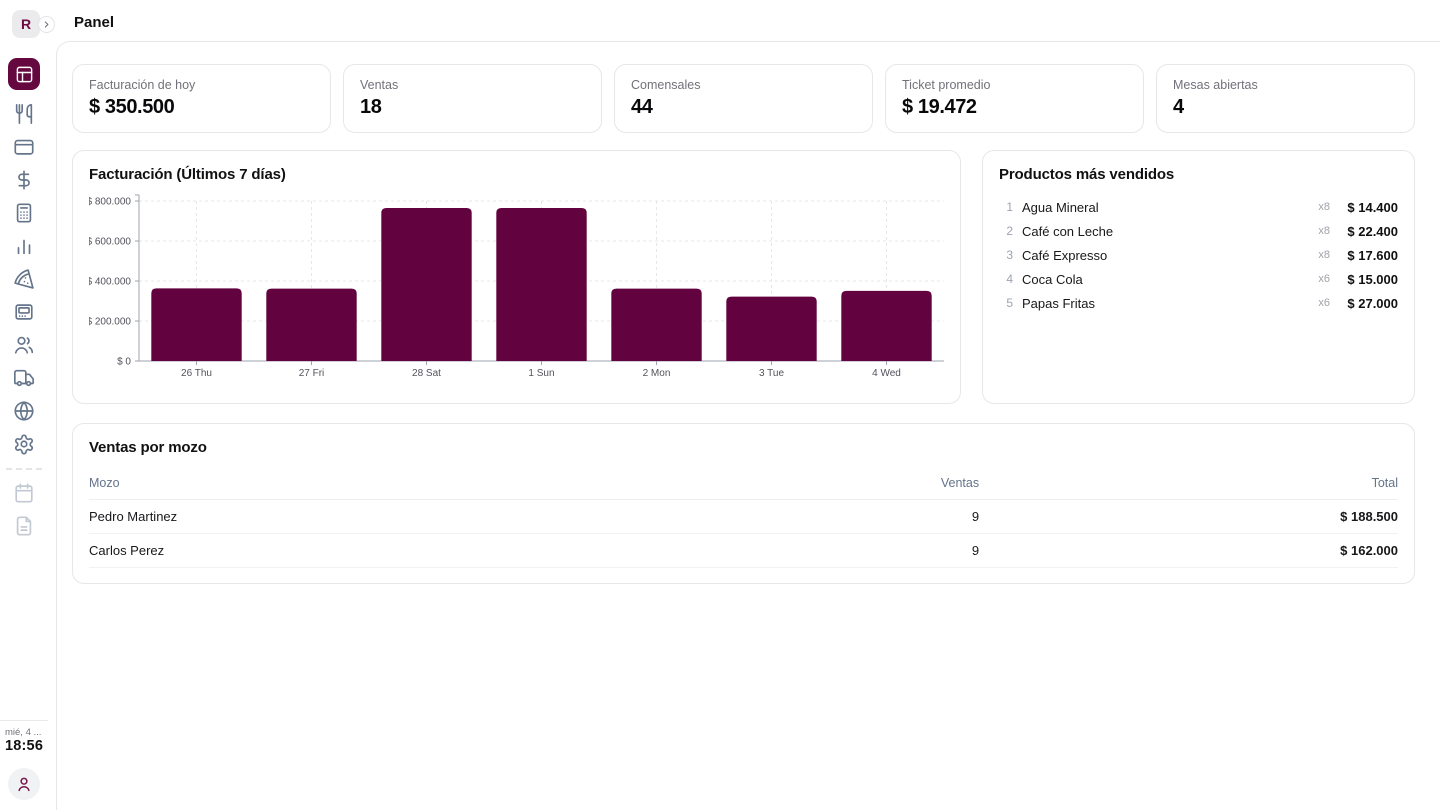 The width and height of the screenshot is (1440, 810). I want to click on x-tick-label: 27 Fri, so click(312, 373).